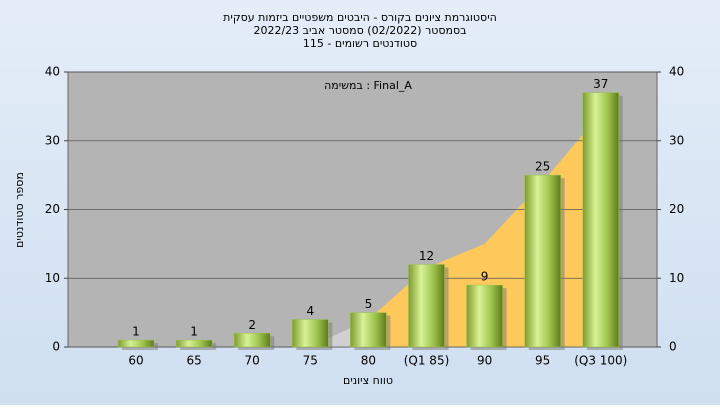 This screenshot has height=409, width=720. I want to click on x-tick-label: 65, so click(193, 361).